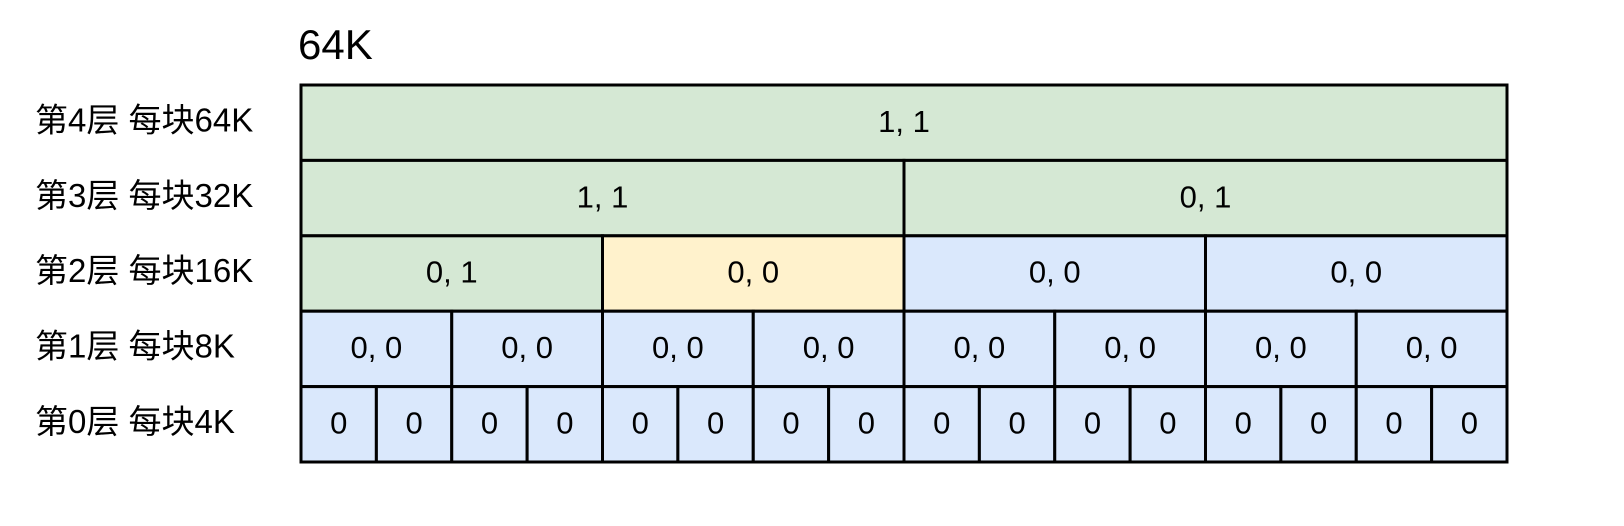 The image size is (1624, 526). Describe the element at coordinates (135, 346) in the screenshot. I see `row-label: 第1层 每块8K` at that location.